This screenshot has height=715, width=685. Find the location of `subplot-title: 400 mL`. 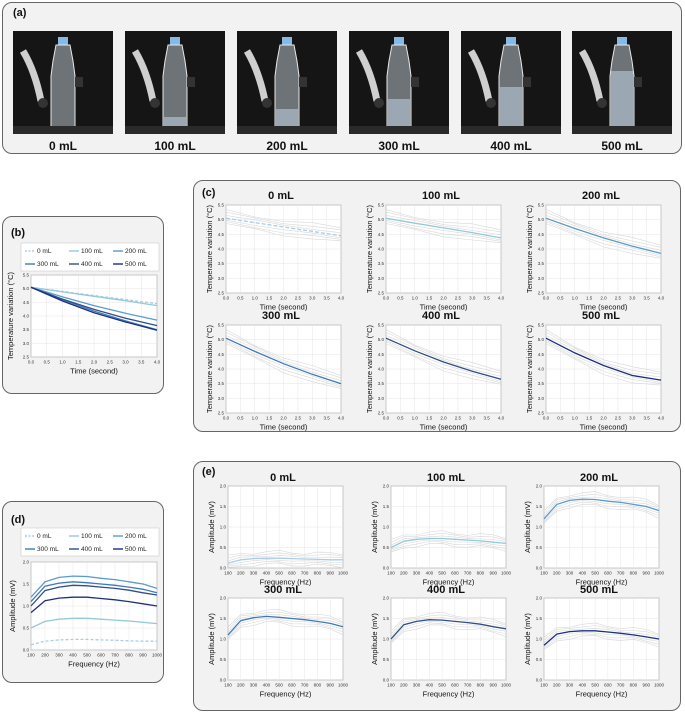

subplot-title: 400 mL is located at coordinates (441, 316).